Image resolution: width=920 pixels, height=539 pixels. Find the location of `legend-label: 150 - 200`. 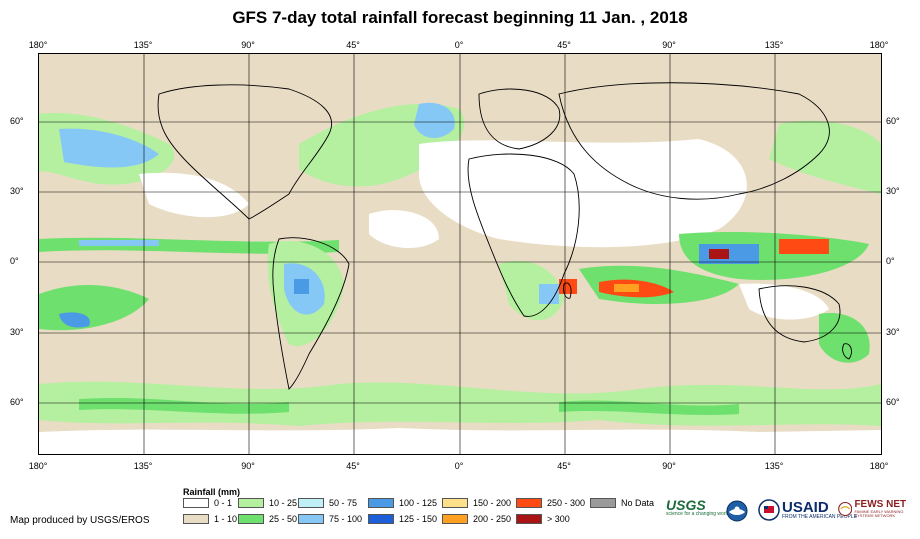

legend-label: 150 - 200 is located at coordinates (492, 503).